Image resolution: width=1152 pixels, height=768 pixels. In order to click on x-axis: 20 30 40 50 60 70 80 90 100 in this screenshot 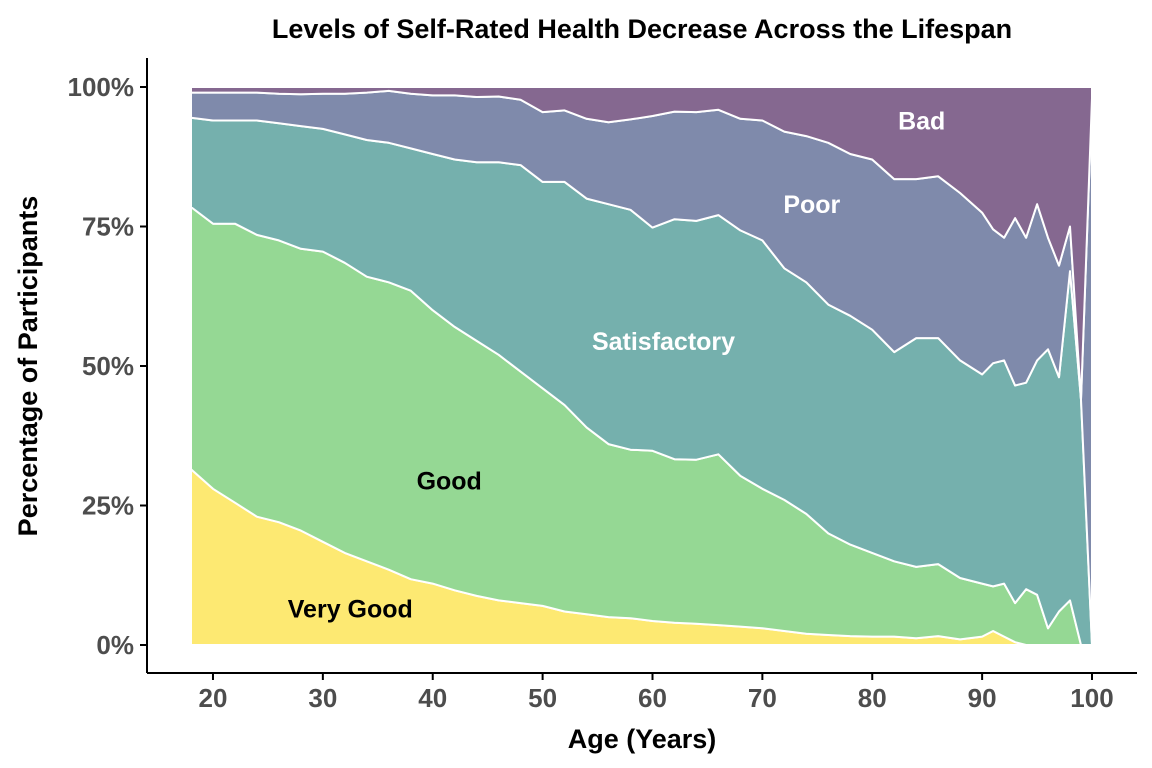, I will do `click(642, 692)`.